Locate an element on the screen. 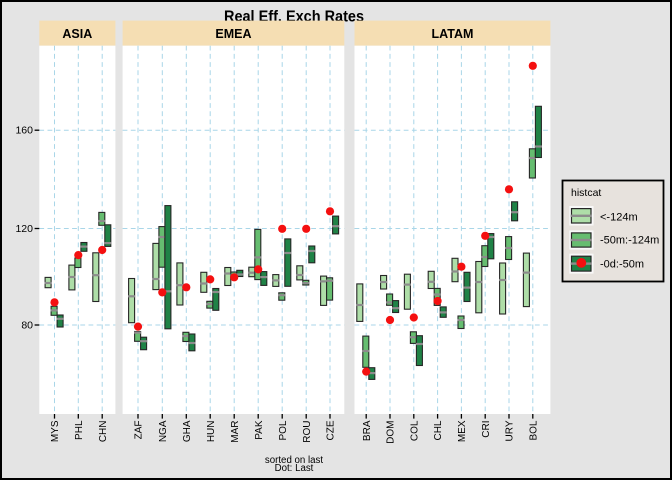 This screenshot has width=672, height=485. svg-text: BRA is located at coordinates (367, 430).